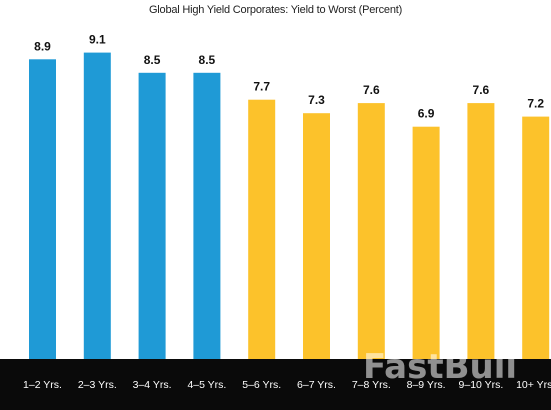  I want to click on x-tick-label-3: 3–4 Yrs., so click(152, 385).